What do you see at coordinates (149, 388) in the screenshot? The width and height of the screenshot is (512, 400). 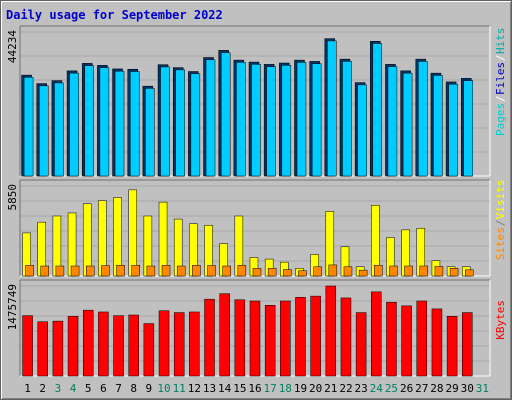 I see `x-tick-label: 9` at bounding box center [149, 388].